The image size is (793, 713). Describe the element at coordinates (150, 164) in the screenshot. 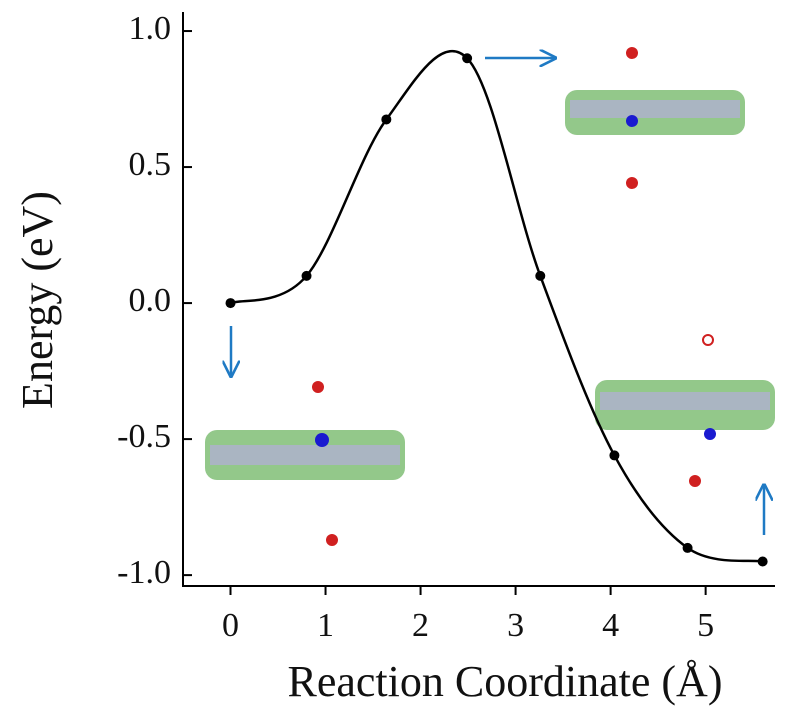

I see `y-tick-label: 0.5` at that location.